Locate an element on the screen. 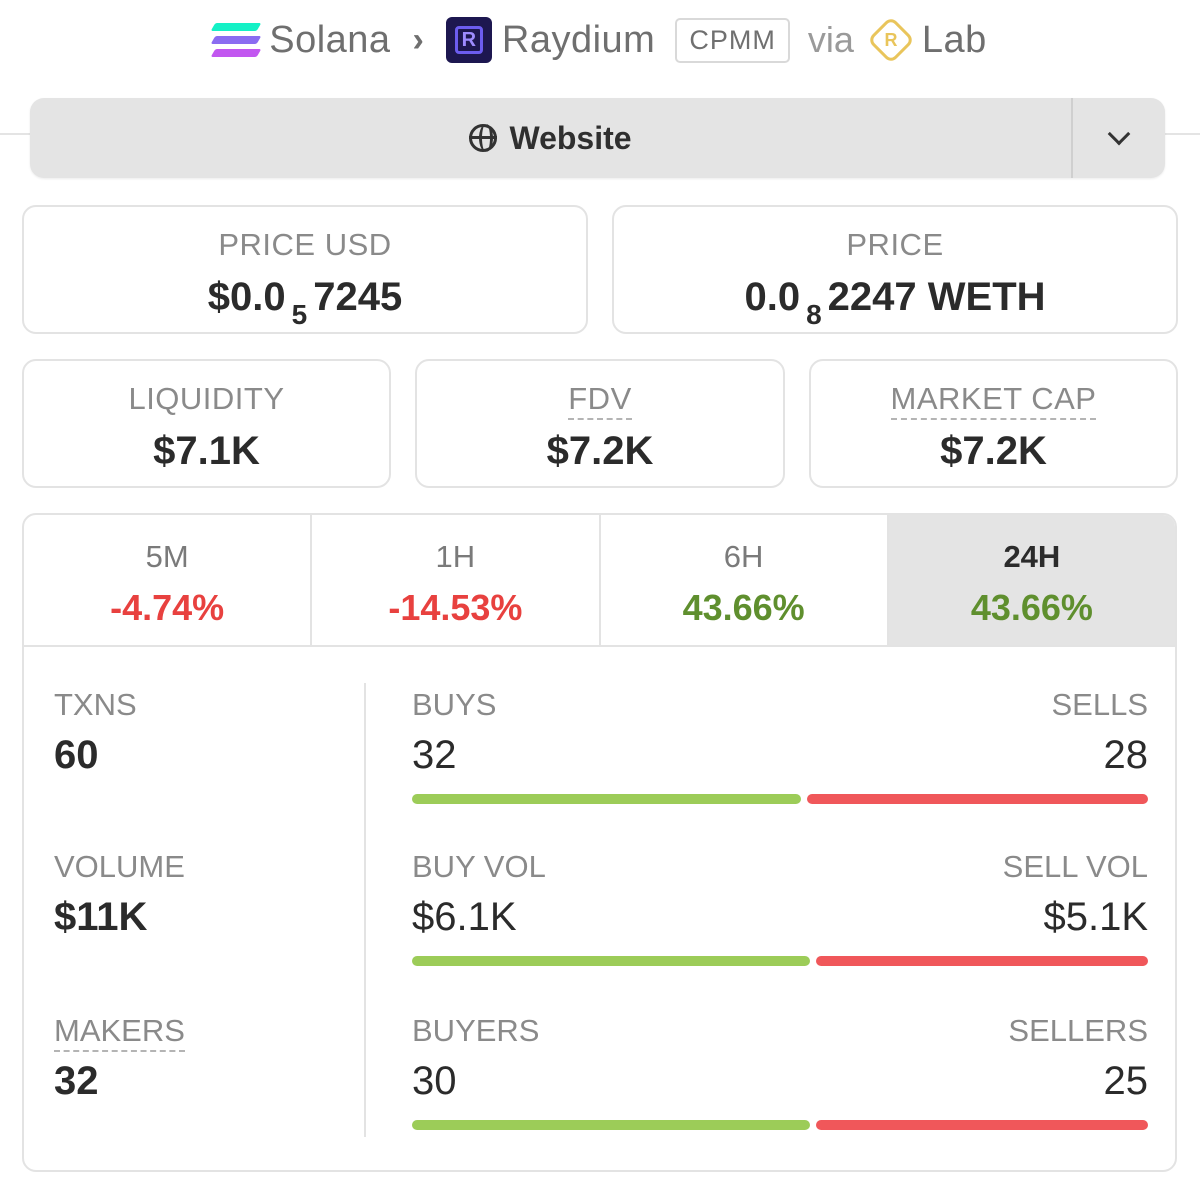 The width and height of the screenshot is (1200, 1179). buys-value: 32 is located at coordinates (434, 755).